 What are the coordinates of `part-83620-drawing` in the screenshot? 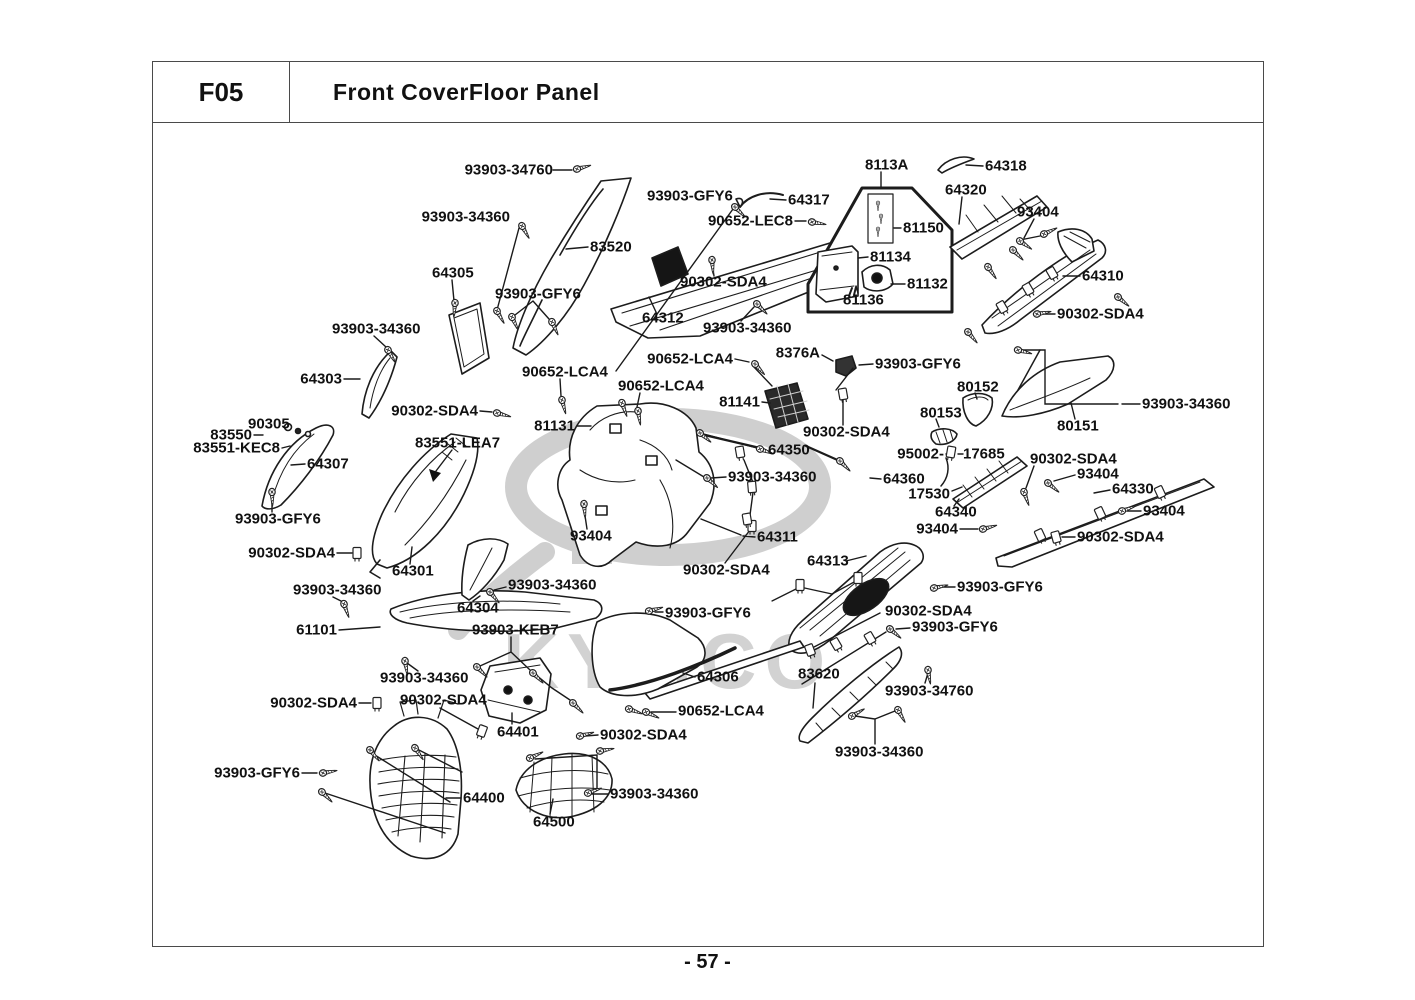 It's located at (850, 695).